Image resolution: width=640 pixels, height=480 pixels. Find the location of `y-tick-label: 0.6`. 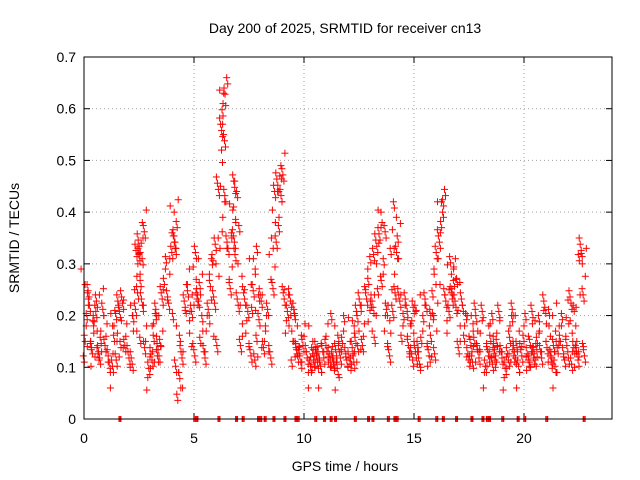

y-tick-label: 0.6 is located at coordinates (67, 109).